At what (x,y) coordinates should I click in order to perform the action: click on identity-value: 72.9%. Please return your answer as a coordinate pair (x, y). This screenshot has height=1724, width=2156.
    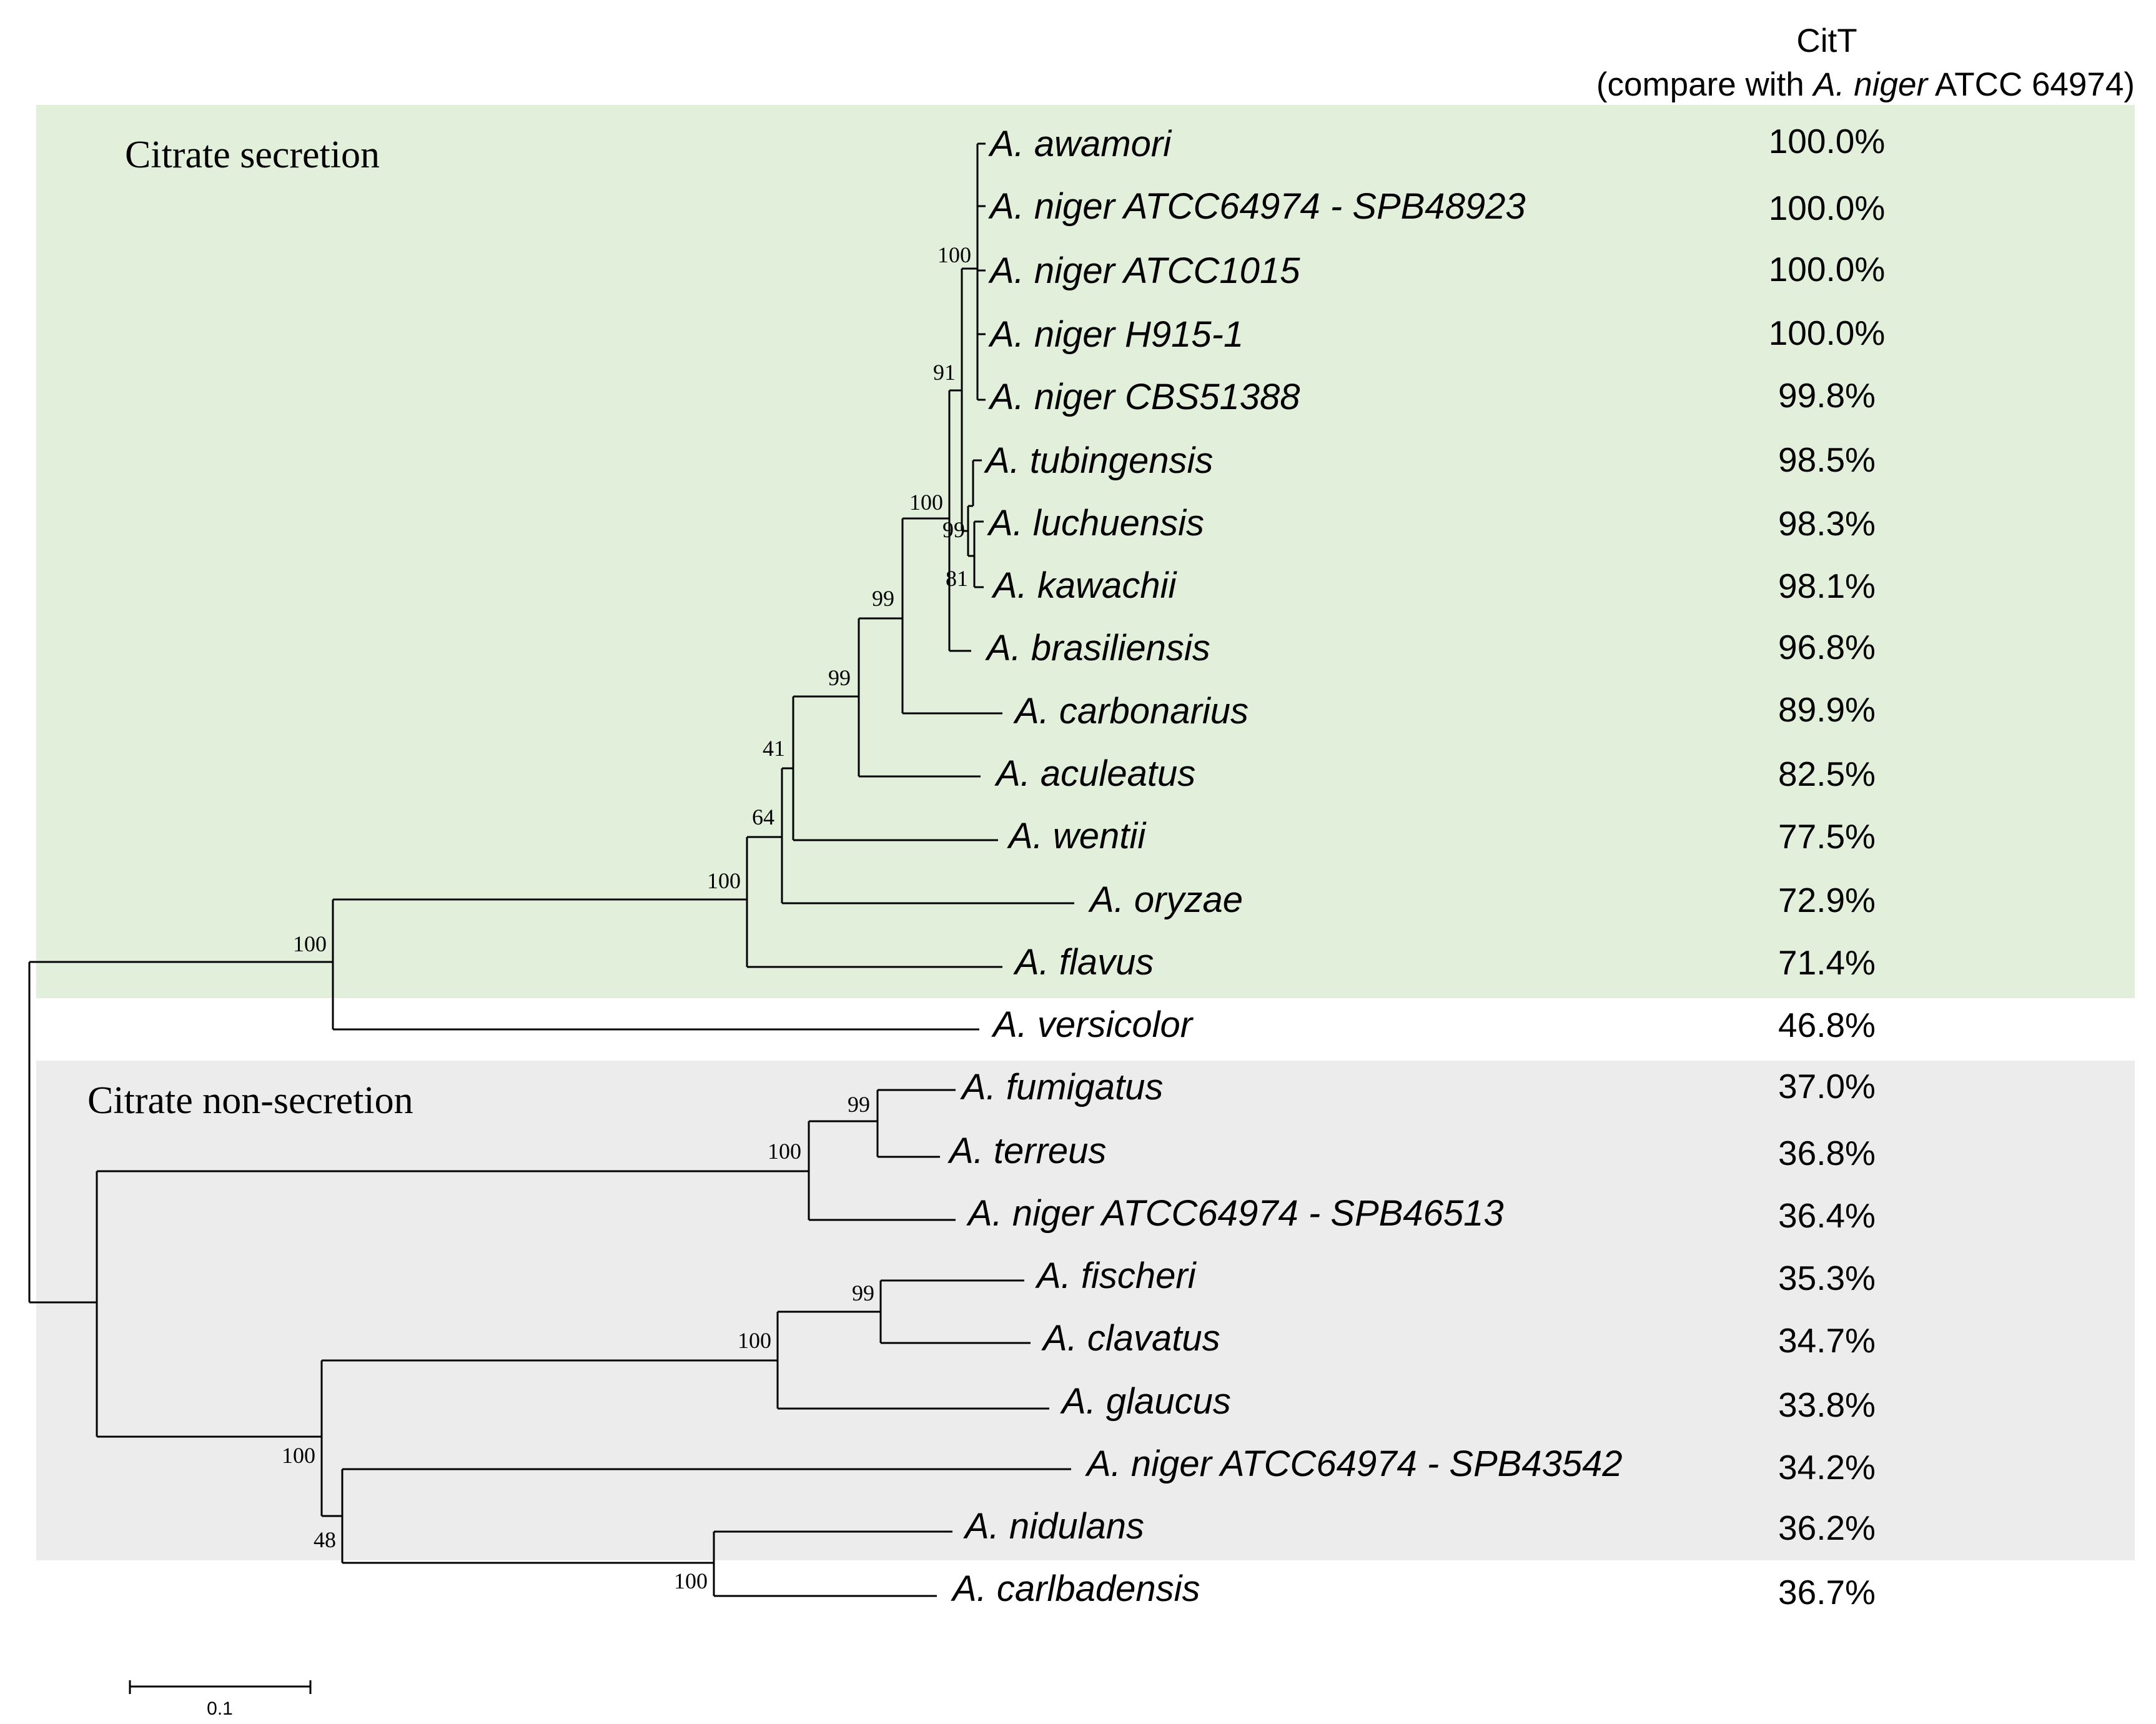
    Looking at the image, I should click on (1827, 900).